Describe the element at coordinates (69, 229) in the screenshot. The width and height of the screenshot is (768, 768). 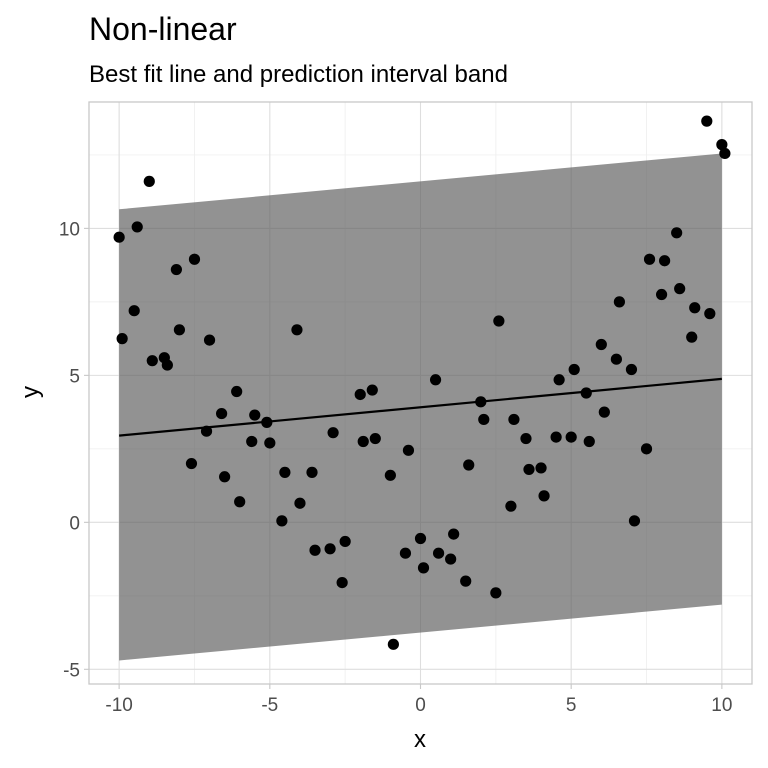
I see `y-tick-label: 10` at that location.